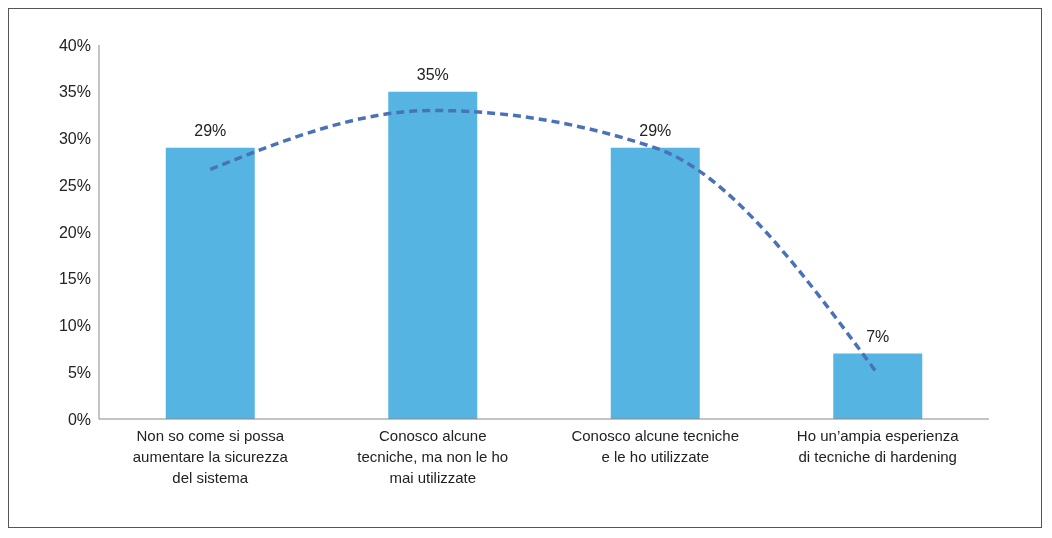  What do you see at coordinates (878, 336) in the screenshot?
I see `data-label: 7%` at bounding box center [878, 336].